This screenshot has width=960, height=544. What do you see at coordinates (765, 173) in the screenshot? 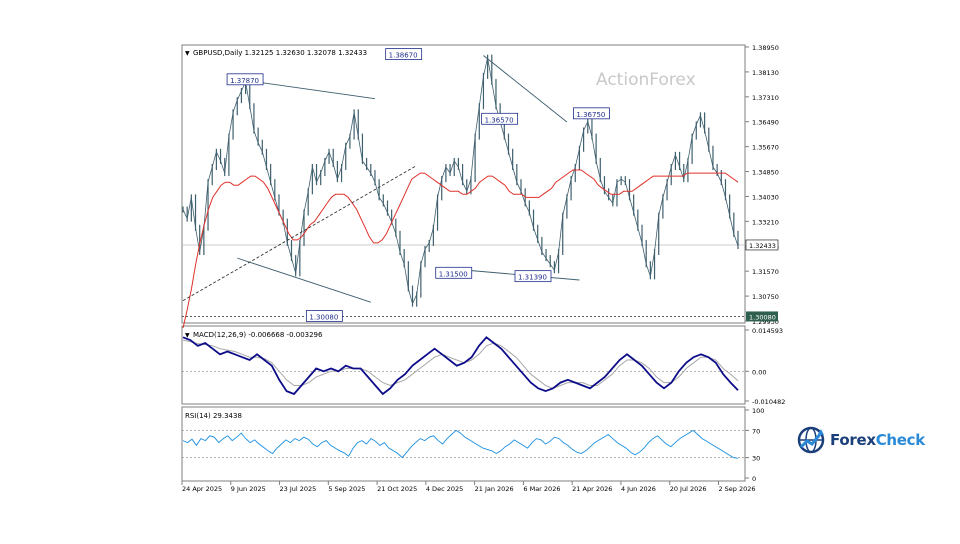
I see `price-tick-label: 1.34850` at bounding box center [765, 173].